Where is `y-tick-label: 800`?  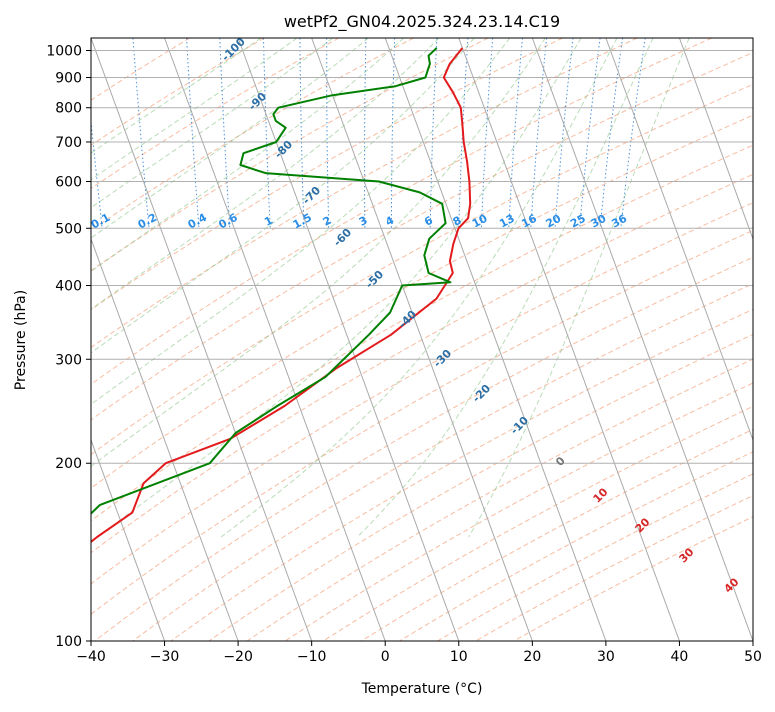
y-tick-label: 800 is located at coordinates (68, 109).